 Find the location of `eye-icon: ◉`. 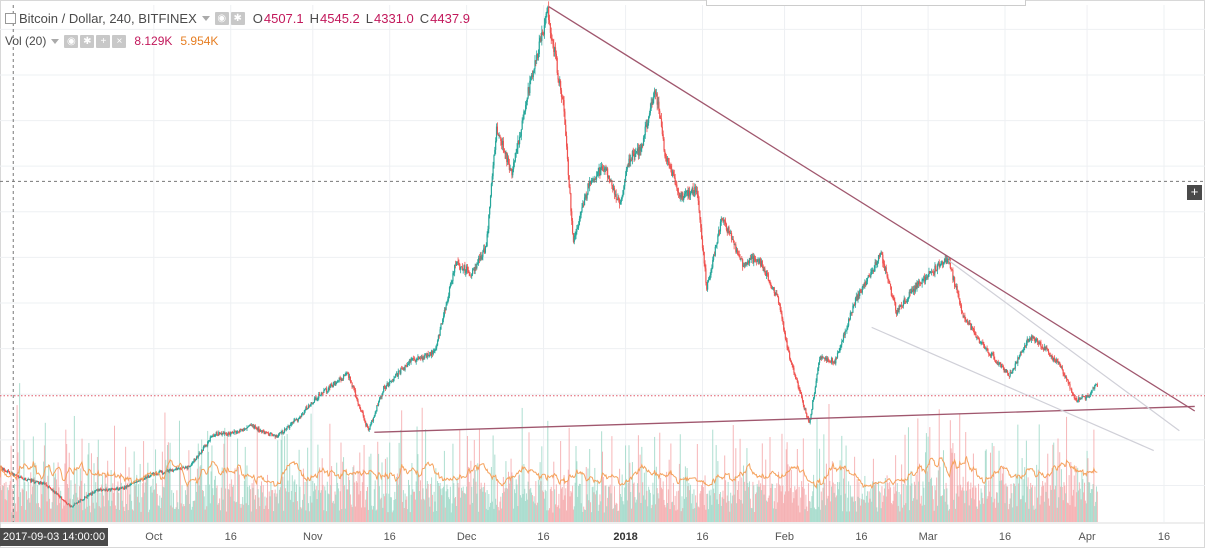

eye-icon: ◉ is located at coordinates (221, 18).